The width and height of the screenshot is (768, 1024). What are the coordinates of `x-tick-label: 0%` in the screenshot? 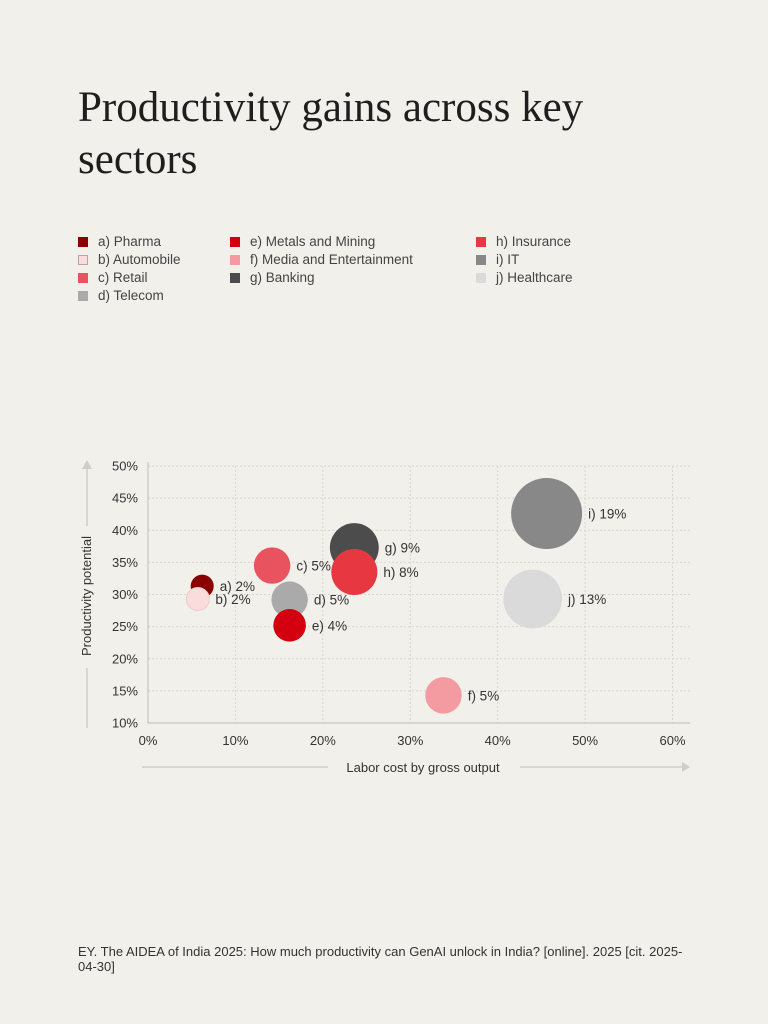 It's located at (148, 740).